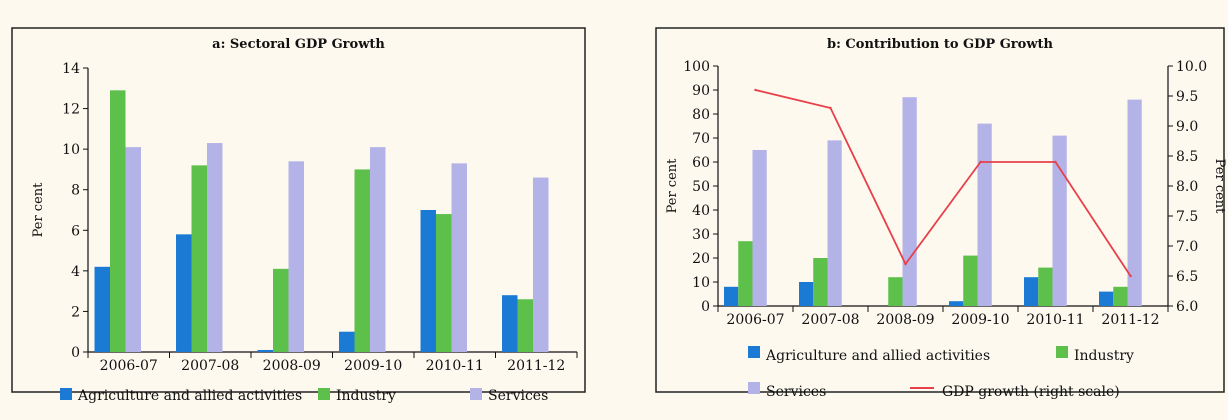  I want to click on y-axis-title: Per cent, so click(672, 186).